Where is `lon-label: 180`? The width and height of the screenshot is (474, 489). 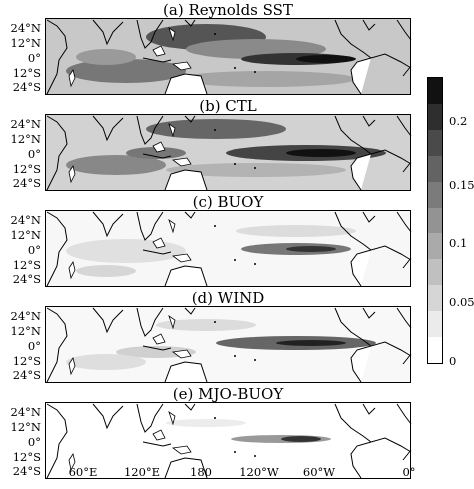
lon-label: 180 is located at coordinates (201, 472).